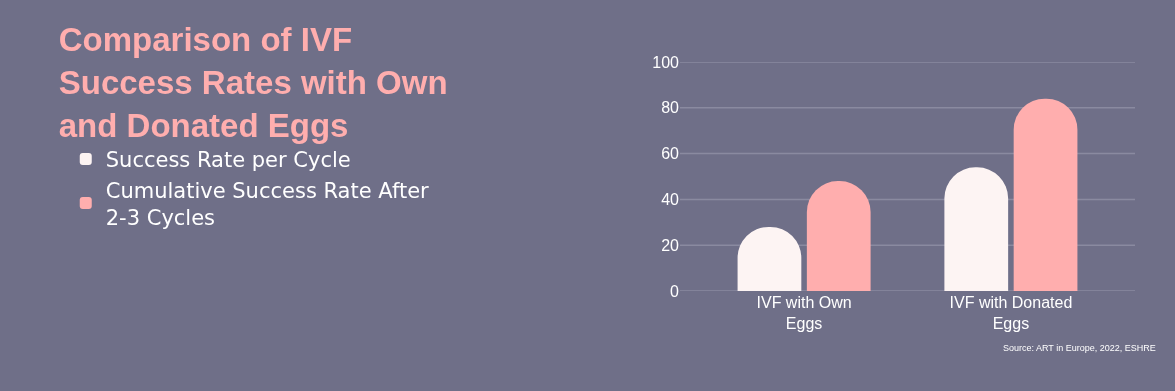 The image size is (1175, 391). Describe the element at coordinates (804, 313) in the screenshot. I see `x-tick-label: IVF with Own Eggs` at that location.